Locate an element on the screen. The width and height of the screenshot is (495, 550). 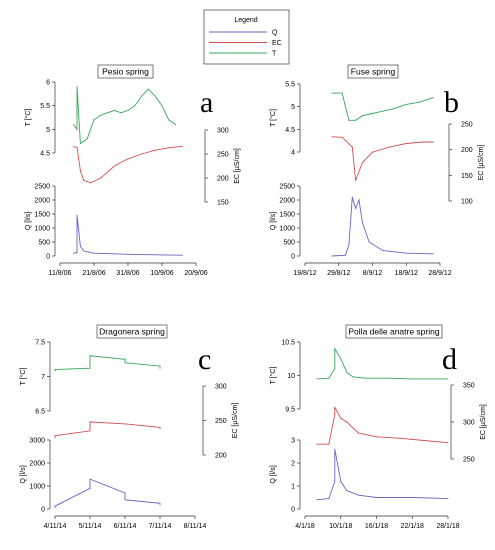
panel-letter: d is located at coordinates (449, 359).